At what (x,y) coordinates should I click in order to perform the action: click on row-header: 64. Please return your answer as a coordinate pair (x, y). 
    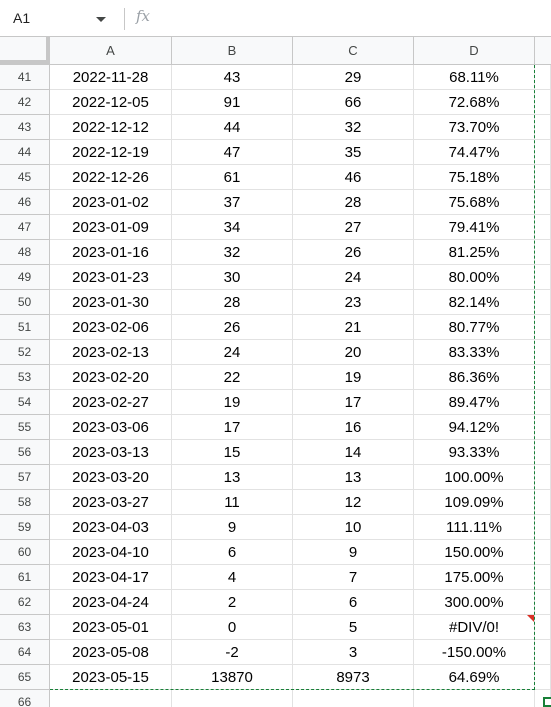
    Looking at the image, I should click on (25, 652).